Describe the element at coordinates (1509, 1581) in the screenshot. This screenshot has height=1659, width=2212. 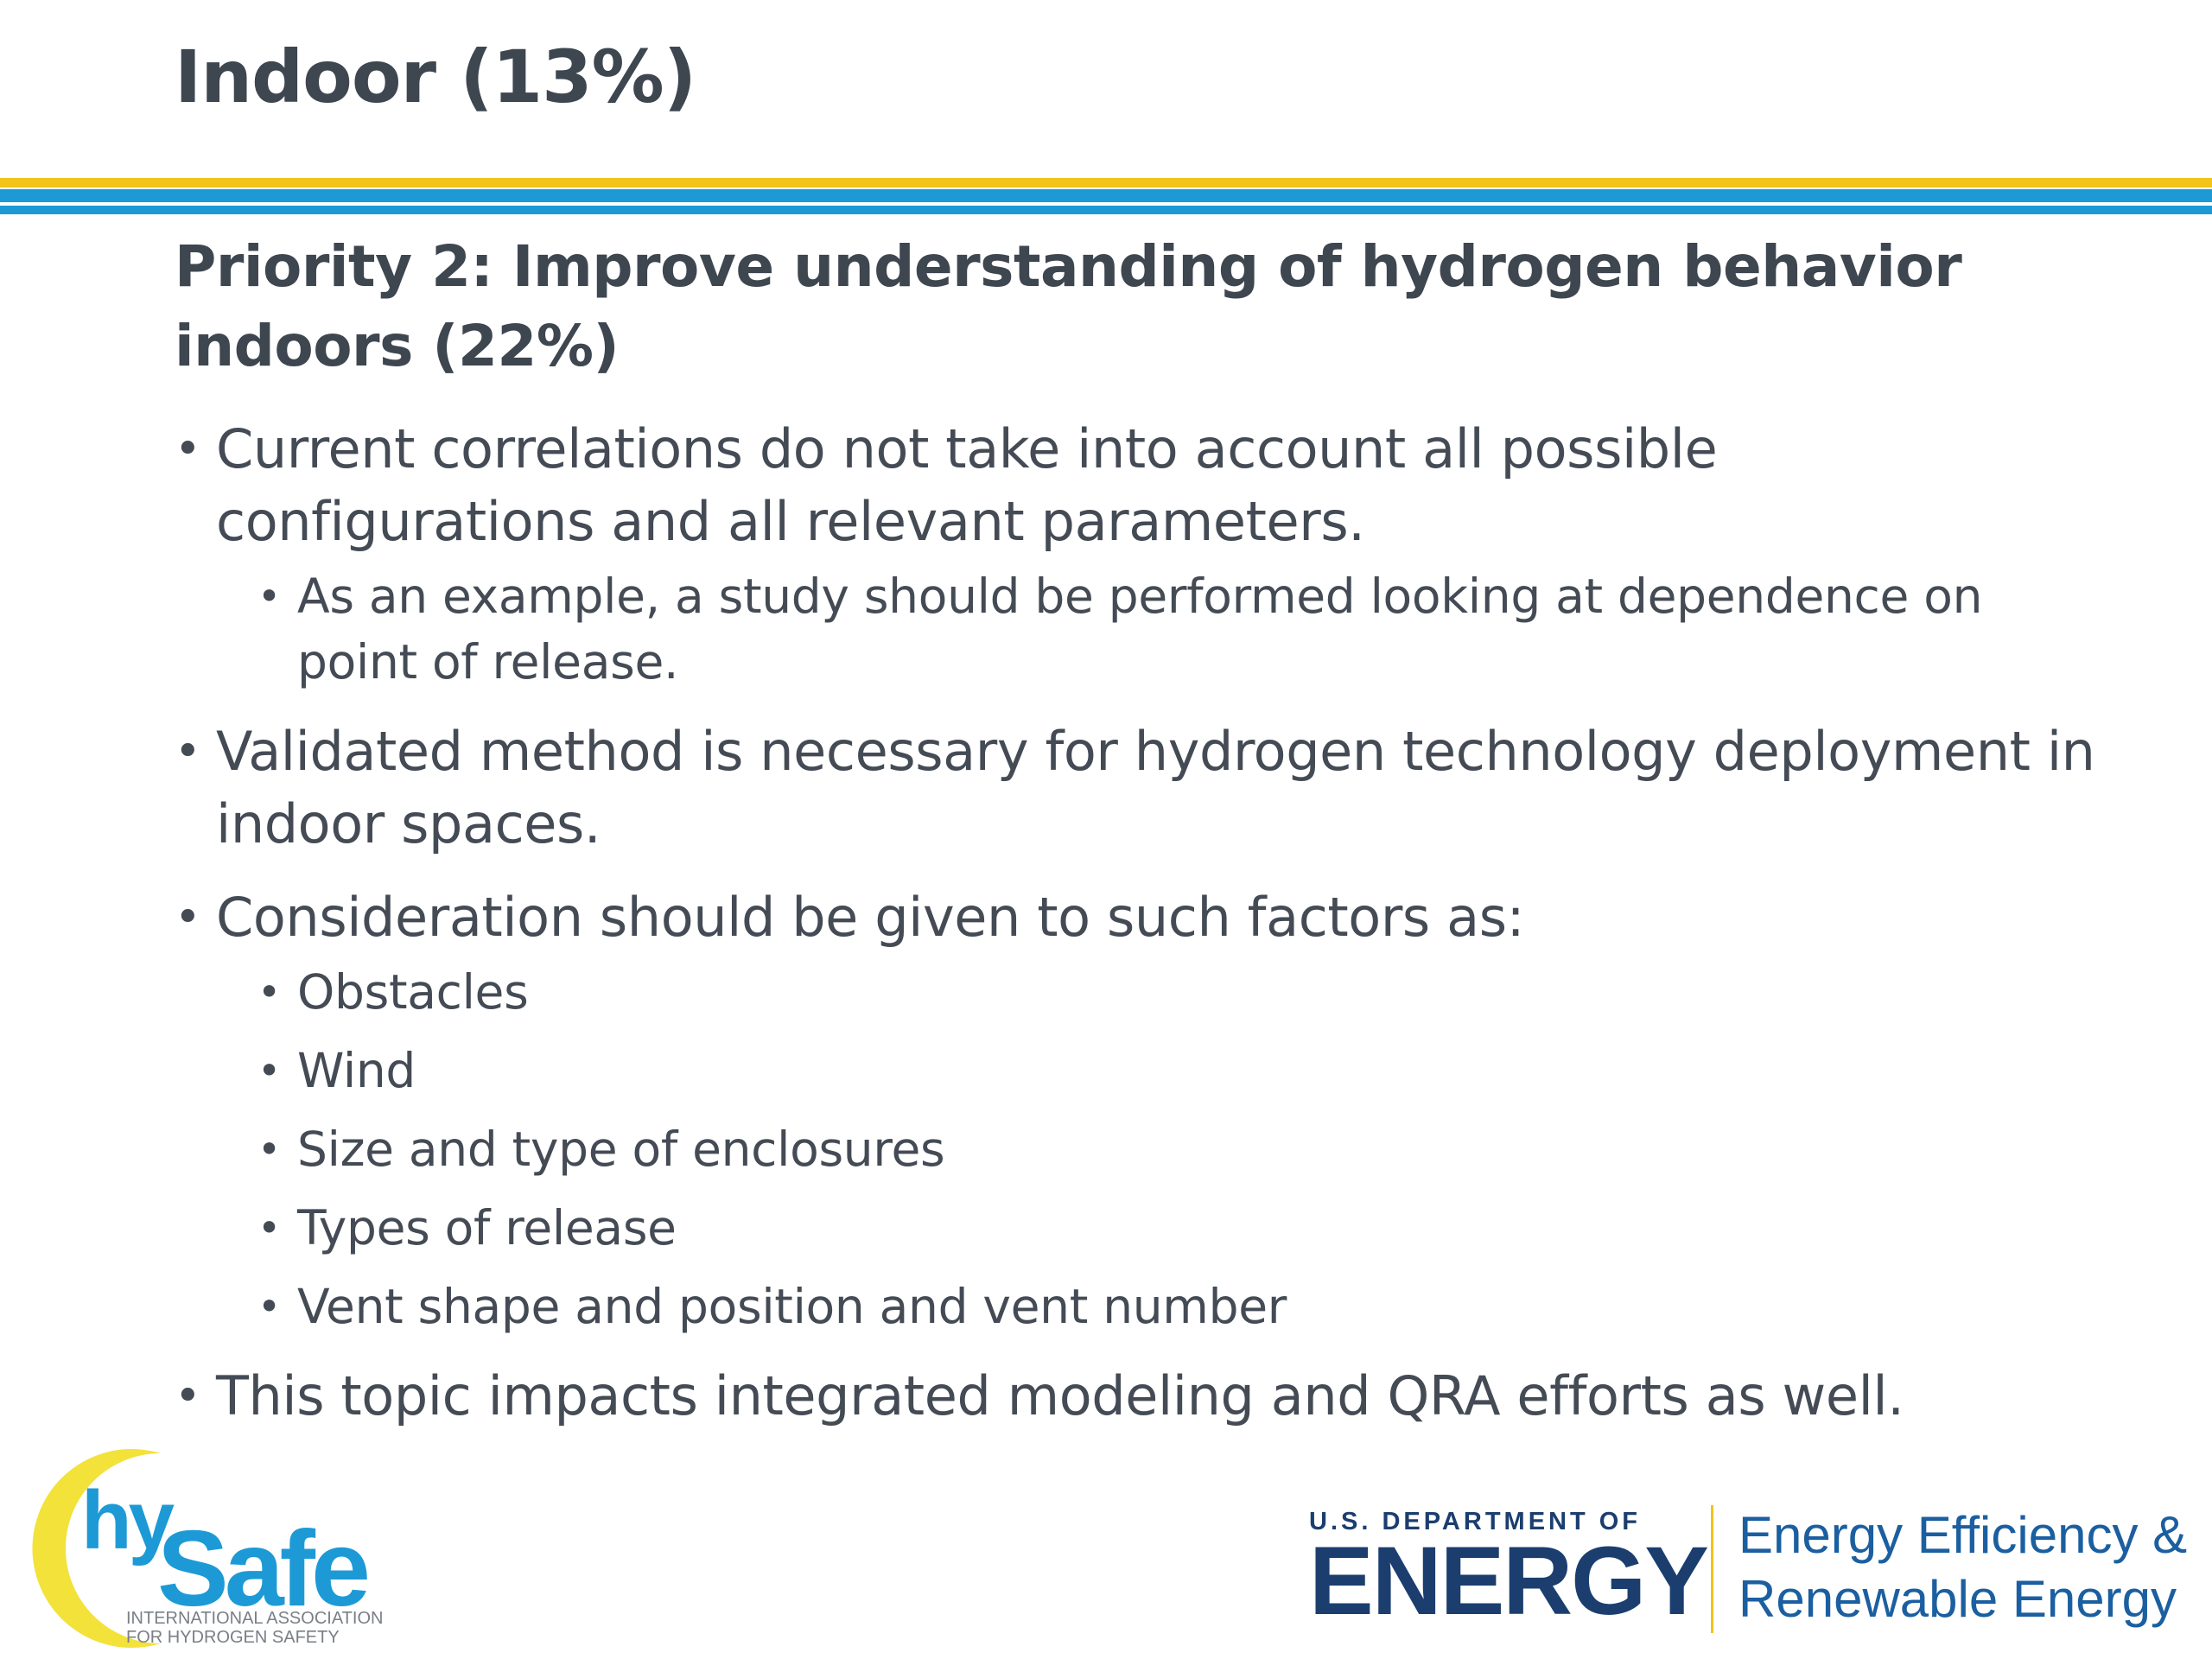
I see `doe-energy-text: ENERGY` at that location.